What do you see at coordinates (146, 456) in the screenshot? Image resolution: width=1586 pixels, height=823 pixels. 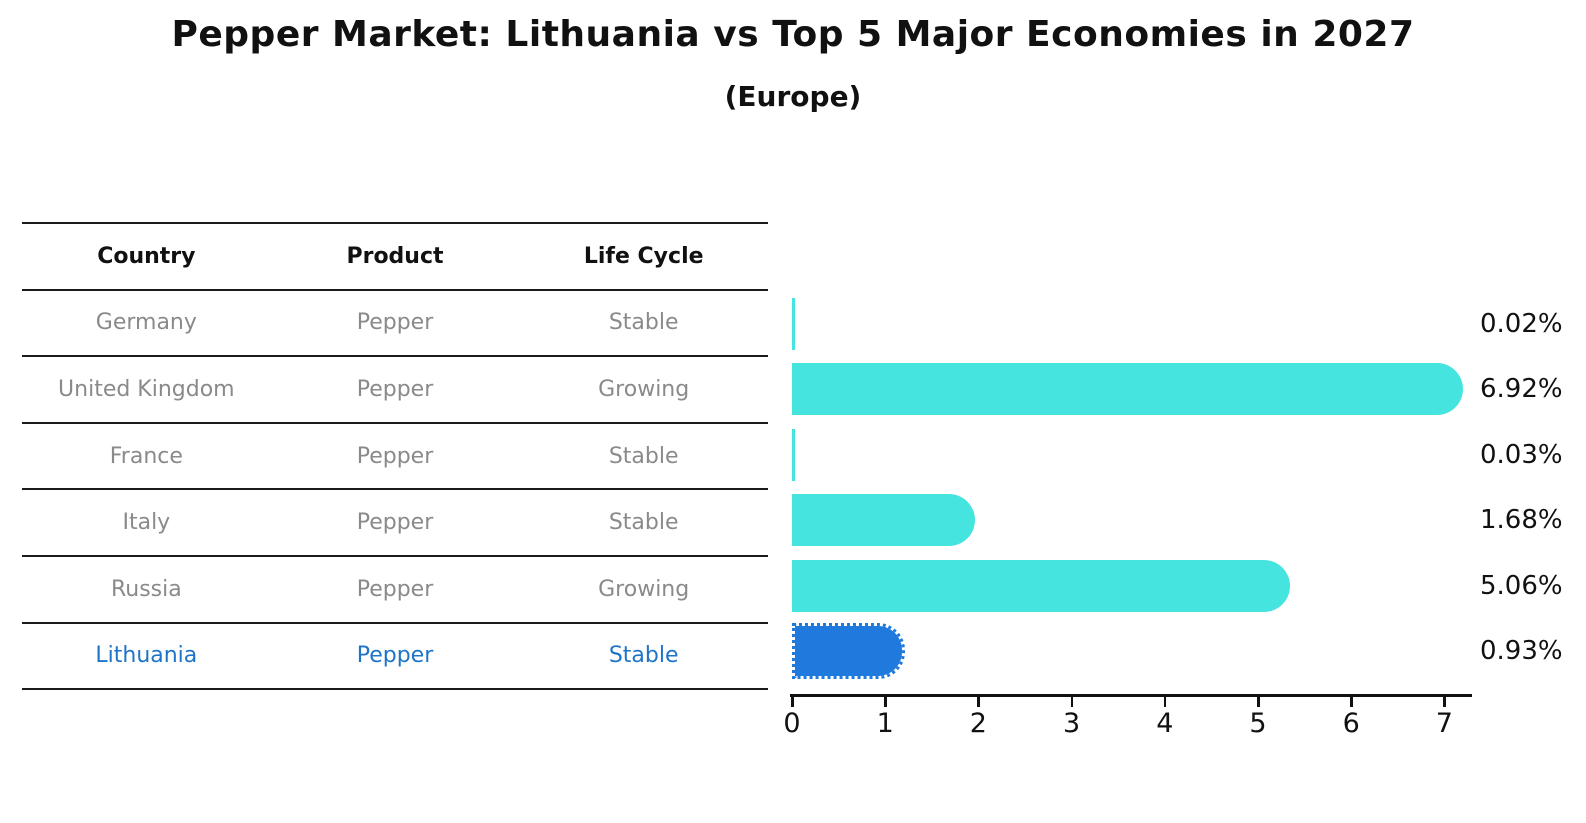 I see `table-cell-country: France` at bounding box center [146, 456].